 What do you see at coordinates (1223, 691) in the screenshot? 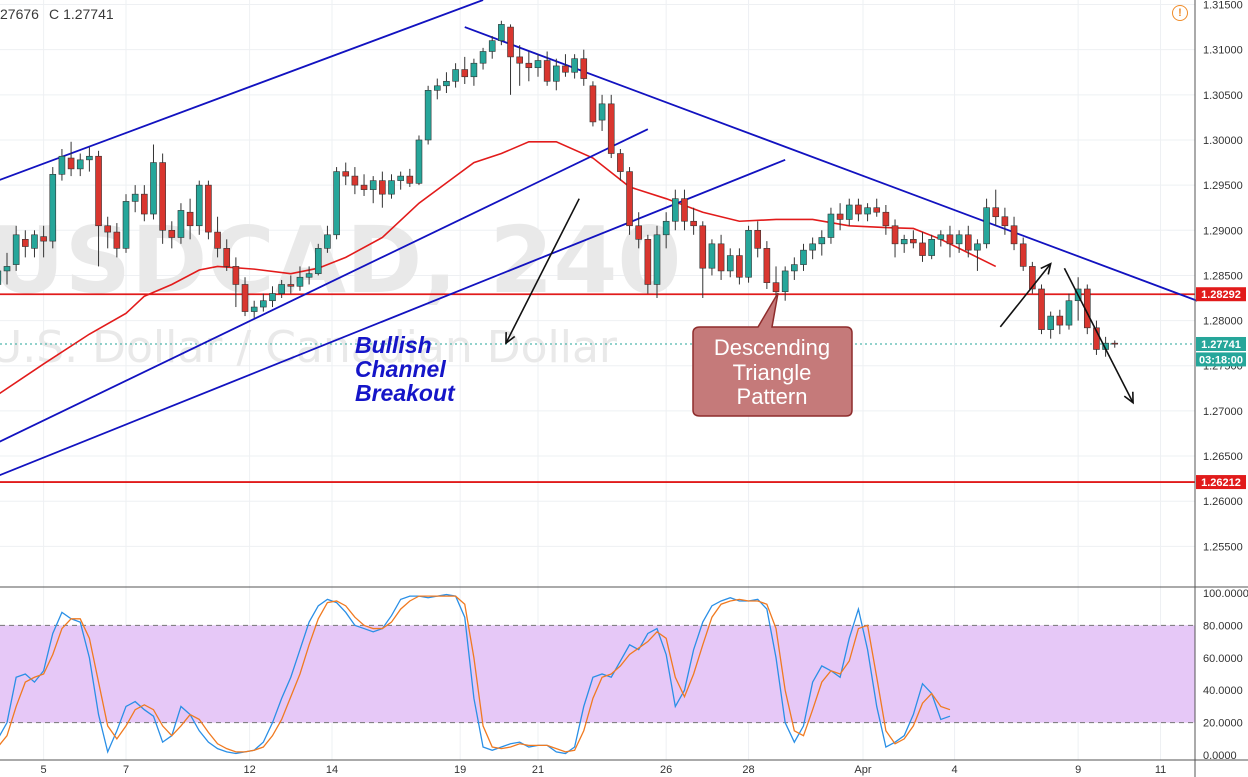
I see `stoch-tick-label: 40.0000` at bounding box center [1223, 691].